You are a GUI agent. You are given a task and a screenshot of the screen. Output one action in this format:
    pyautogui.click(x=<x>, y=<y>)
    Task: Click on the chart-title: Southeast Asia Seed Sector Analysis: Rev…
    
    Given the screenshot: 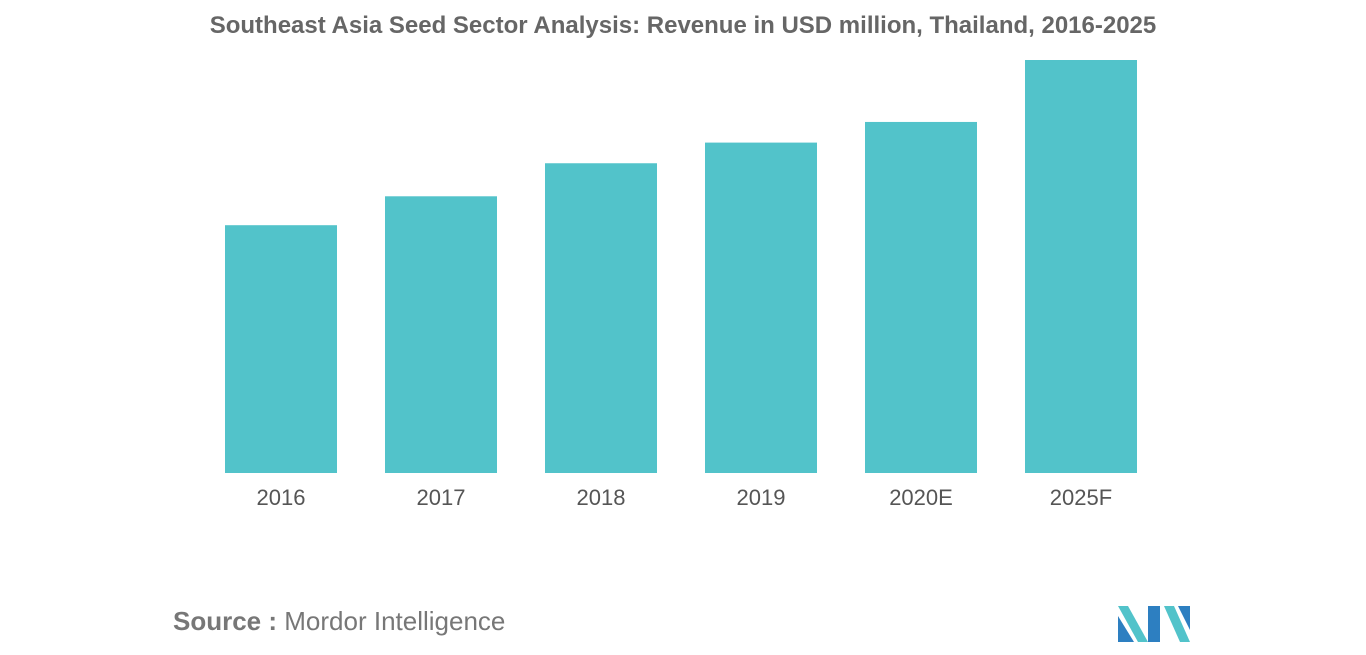 What is the action you would take?
    pyautogui.click(x=683, y=25)
    